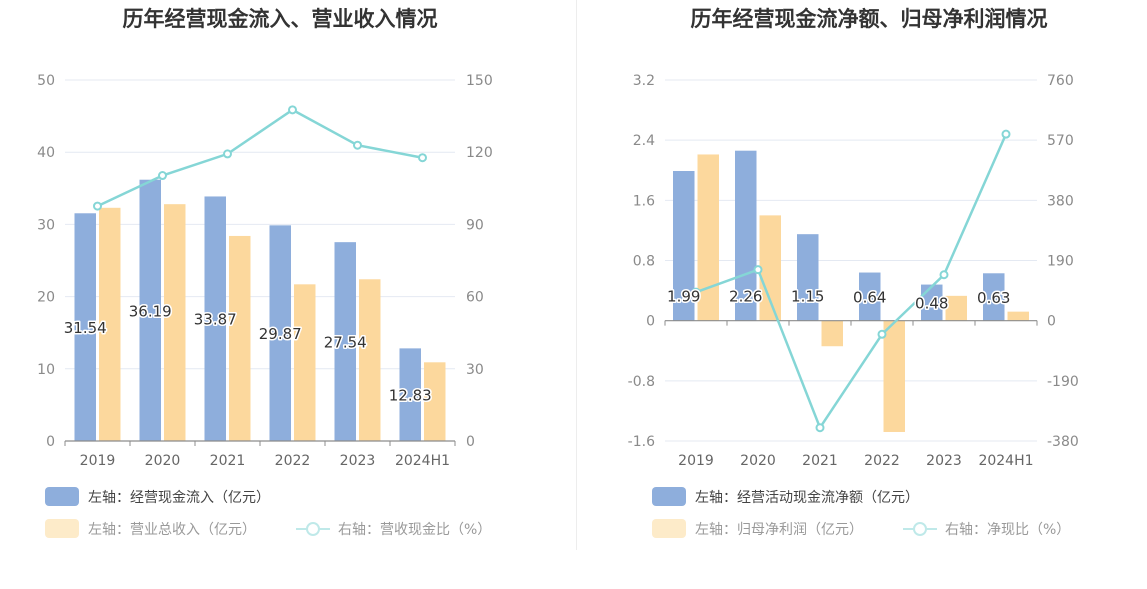  I want to click on right-axis-tick: 60, so click(475, 298).